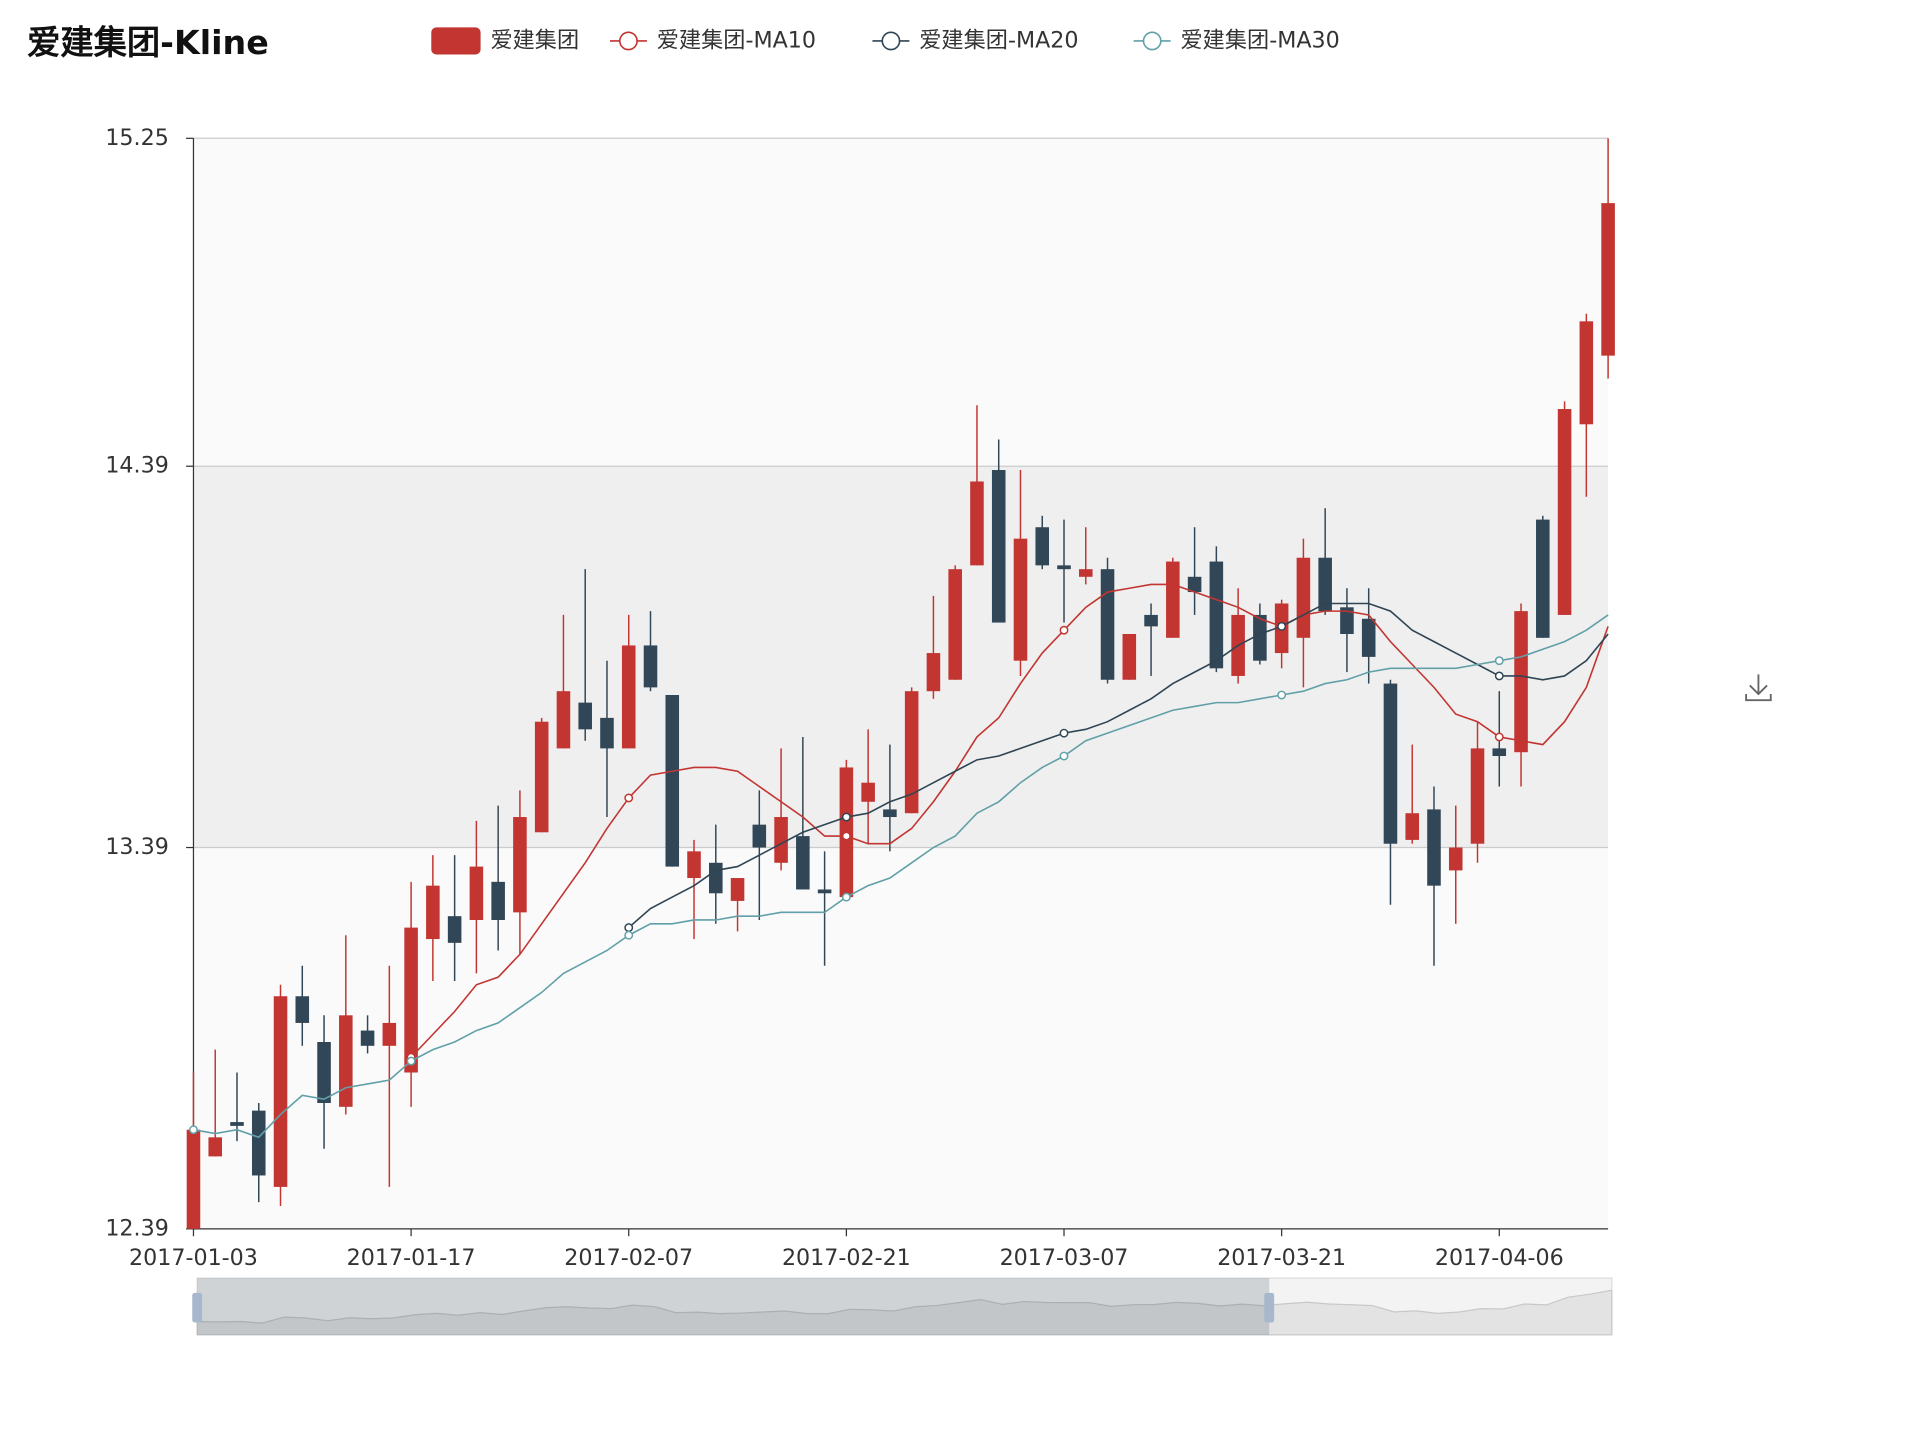 Image resolution: width=1910 pixels, height=1450 pixels. What do you see at coordinates (712, 40) in the screenshot?
I see `legend-item: 爱建集团-MA10` at bounding box center [712, 40].